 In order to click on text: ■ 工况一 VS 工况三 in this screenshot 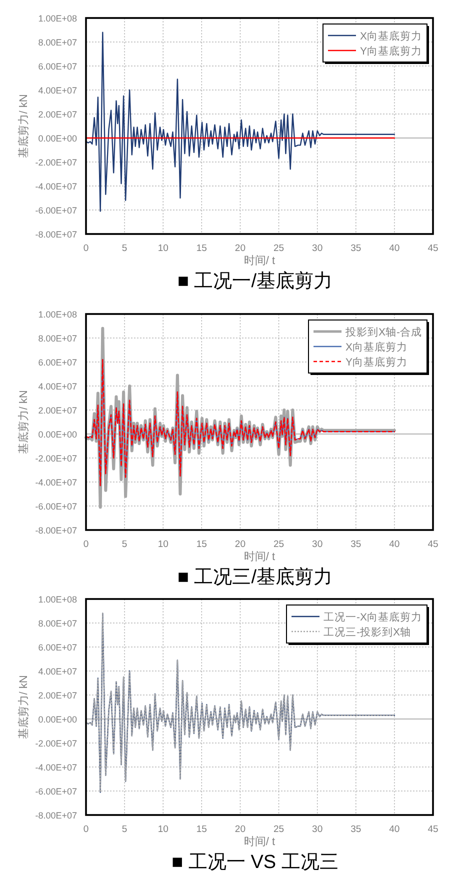, I will do `click(255, 862)`.